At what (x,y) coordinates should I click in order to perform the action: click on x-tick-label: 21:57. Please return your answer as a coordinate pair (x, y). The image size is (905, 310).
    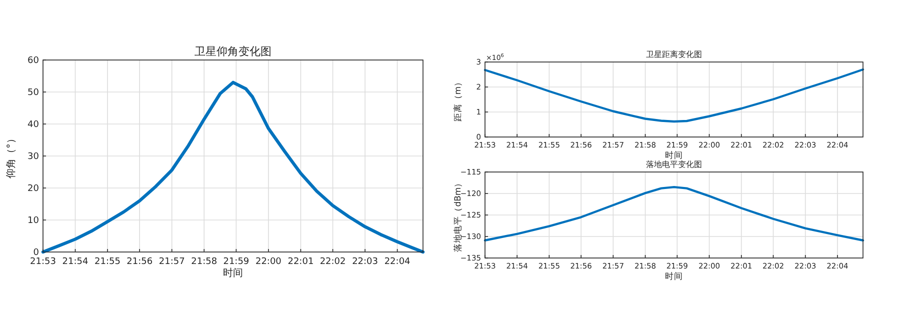
    Looking at the image, I should click on (171, 262).